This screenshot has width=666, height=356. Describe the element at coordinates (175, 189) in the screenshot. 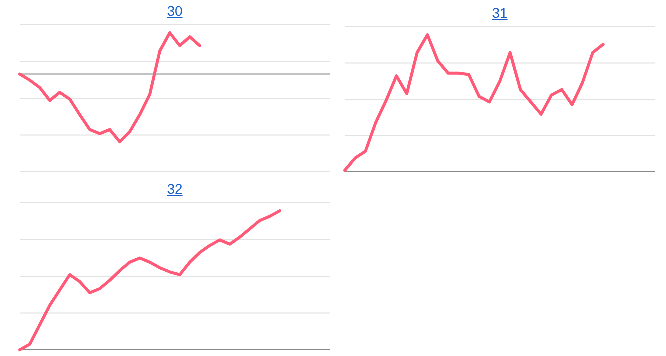

I see `chart-title: 32` at that location.